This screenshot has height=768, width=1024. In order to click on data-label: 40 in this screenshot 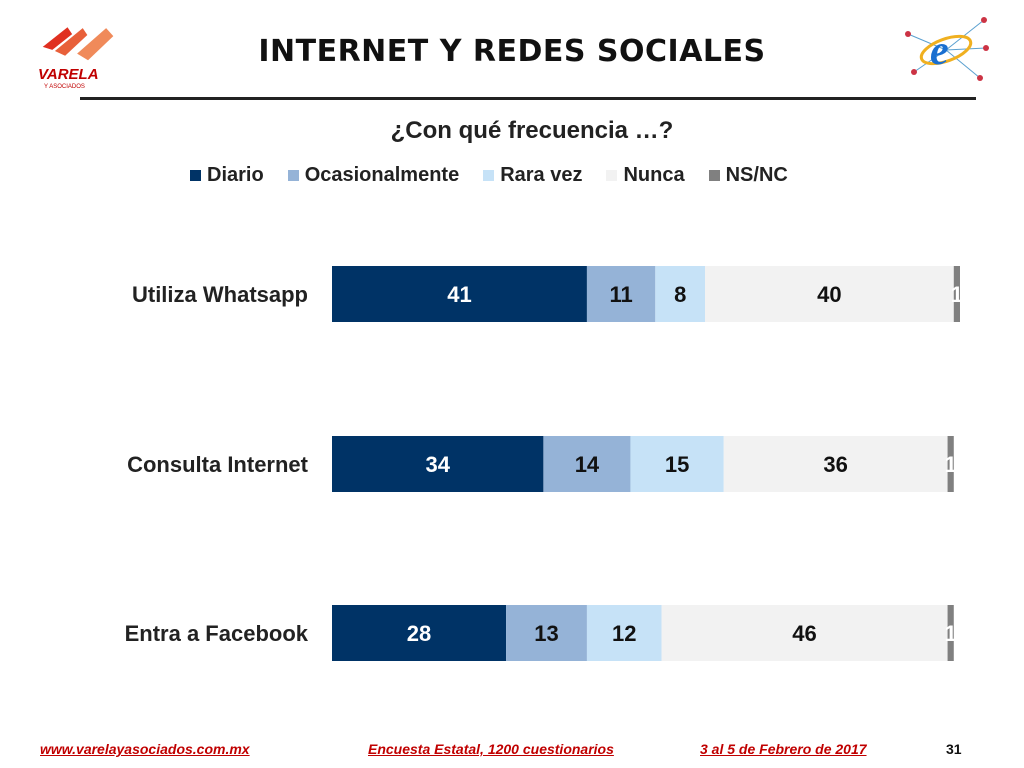, I will do `click(829, 294)`.